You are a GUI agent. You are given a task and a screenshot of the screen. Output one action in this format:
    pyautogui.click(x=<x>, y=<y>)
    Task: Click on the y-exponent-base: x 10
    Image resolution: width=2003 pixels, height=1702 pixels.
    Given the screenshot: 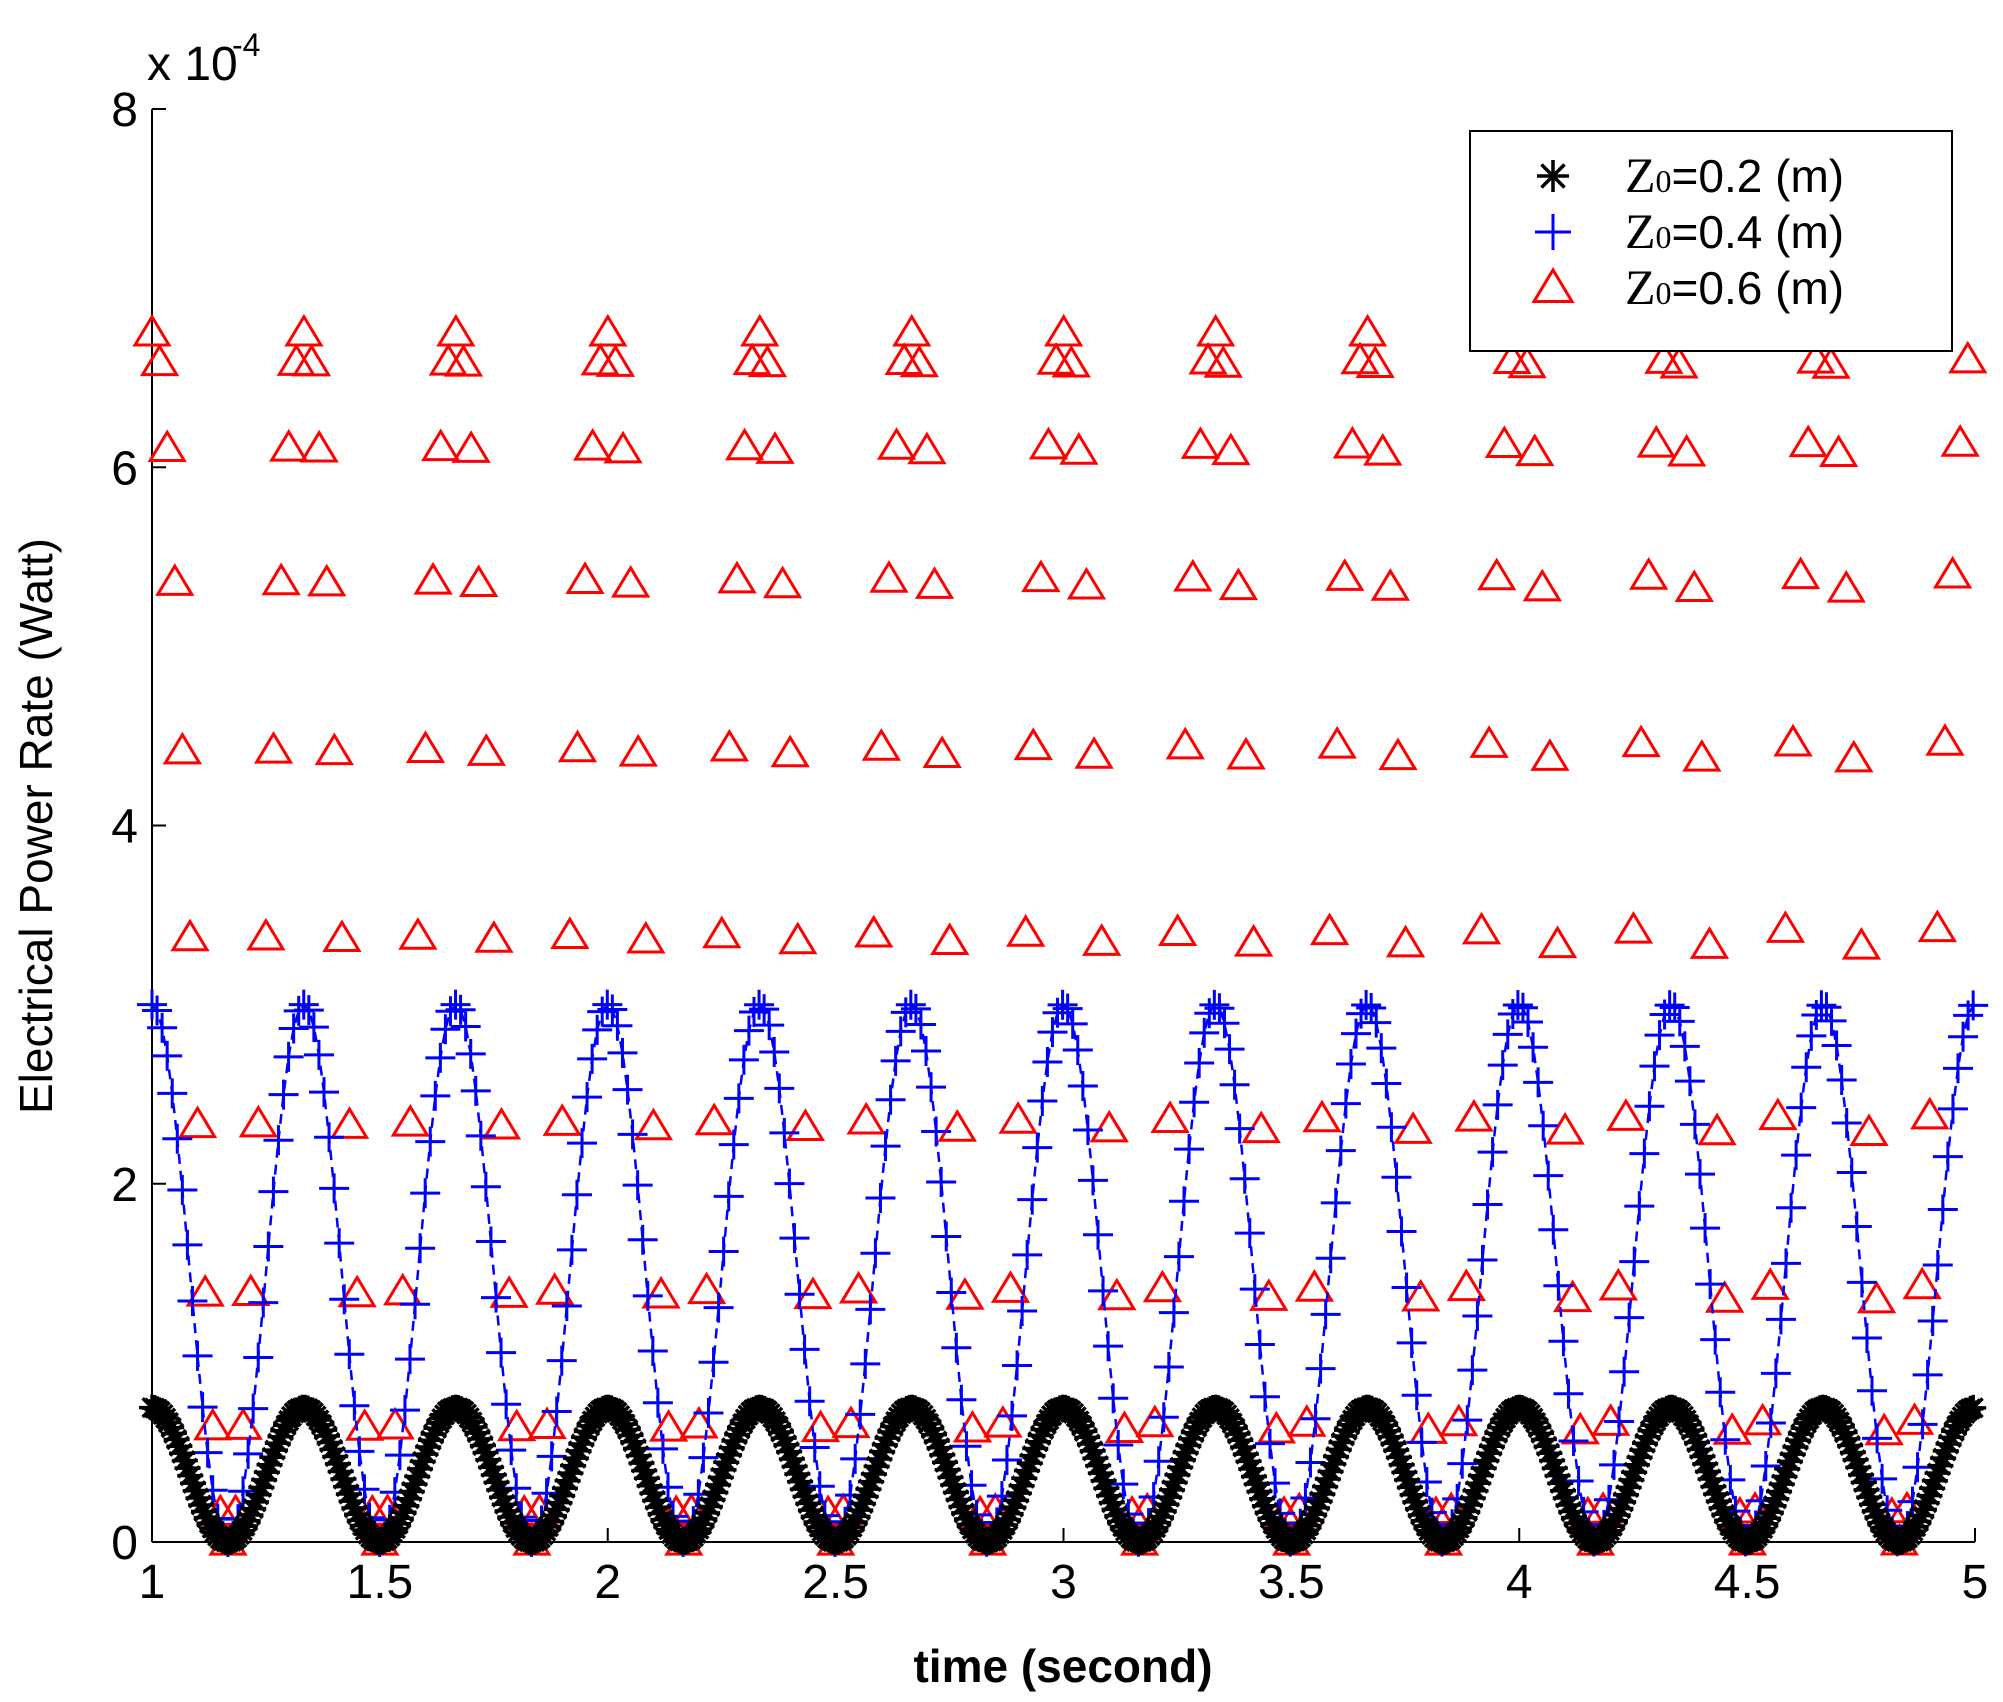 What is the action you would take?
    pyautogui.click(x=192, y=64)
    